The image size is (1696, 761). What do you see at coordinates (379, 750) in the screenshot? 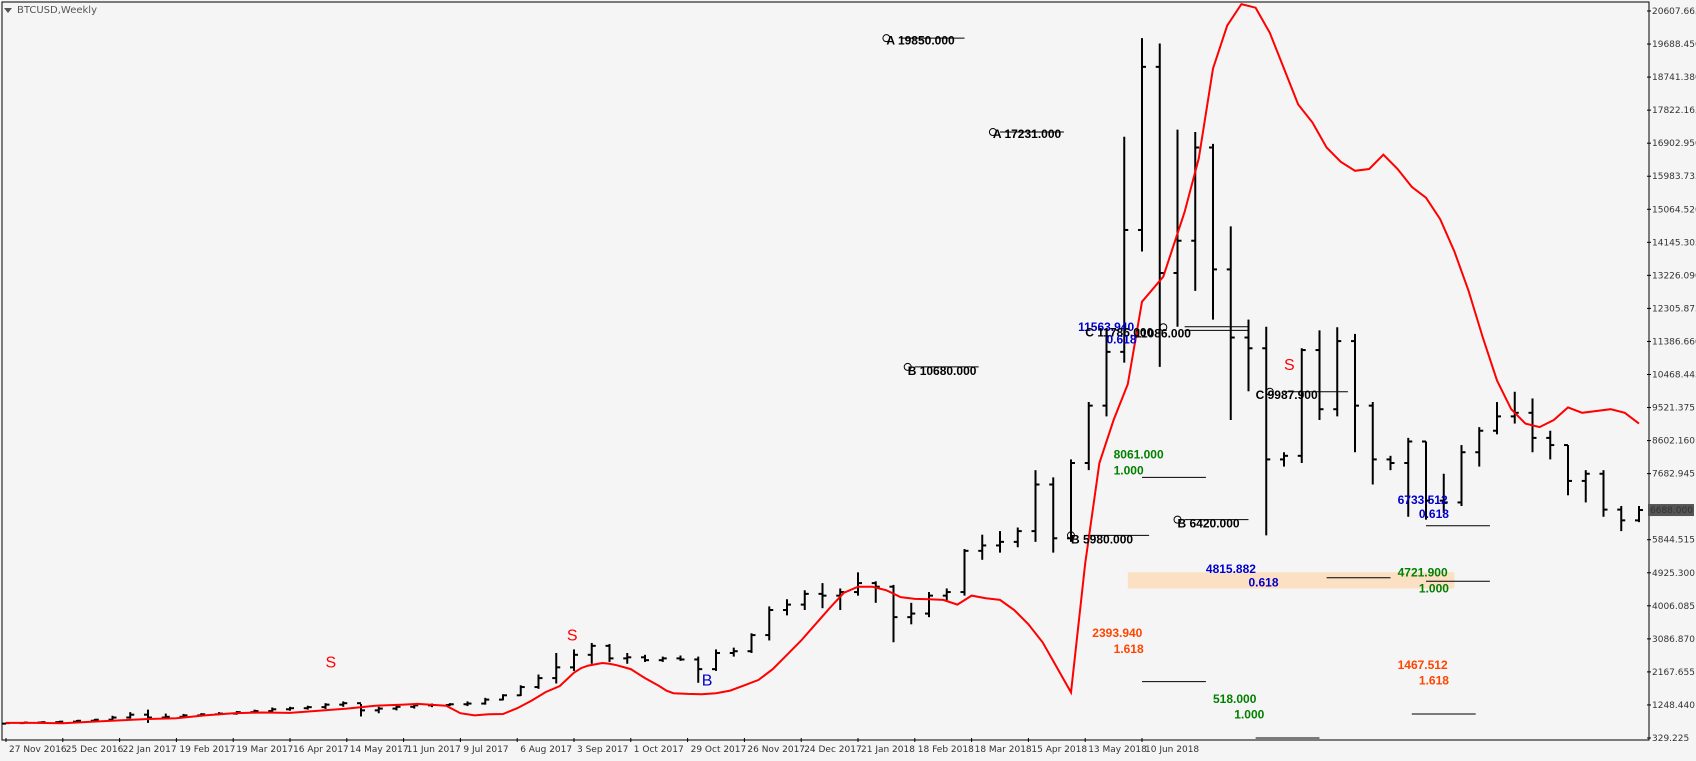
I see `x-tick-label: 14 May 2017` at bounding box center [379, 750].